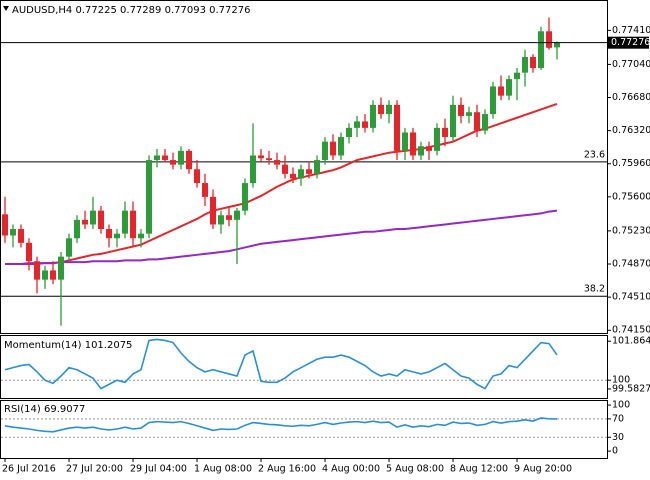 The width and height of the screenshot is (650, 480). What do you see at coordinates (618, 437) in the screenshot?
I see `y-tick-label: 30` at bounding box center [618, 437].